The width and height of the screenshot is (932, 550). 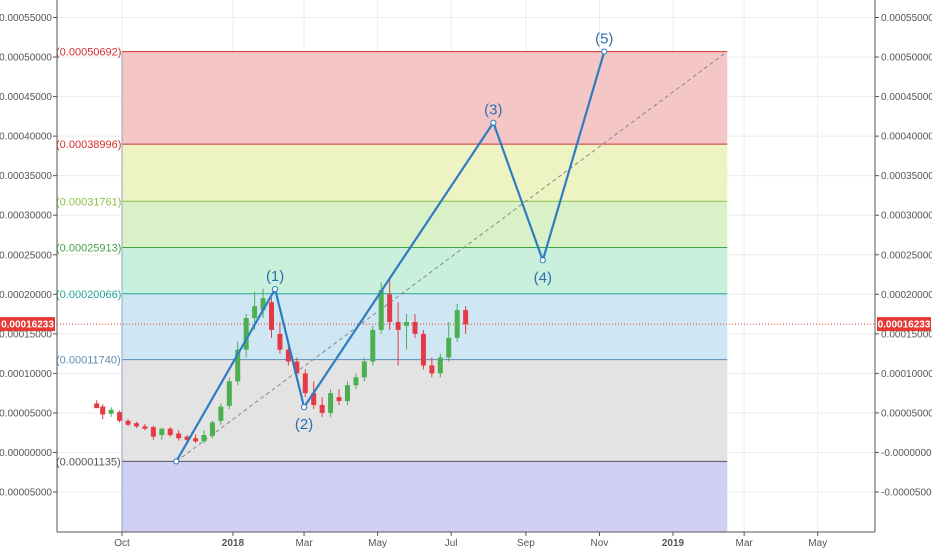 What do you see at coordinates (26, 413) in the screenshot?
I see `y-tick-label-left: 0.00005000` at bounding box center [26, 413].